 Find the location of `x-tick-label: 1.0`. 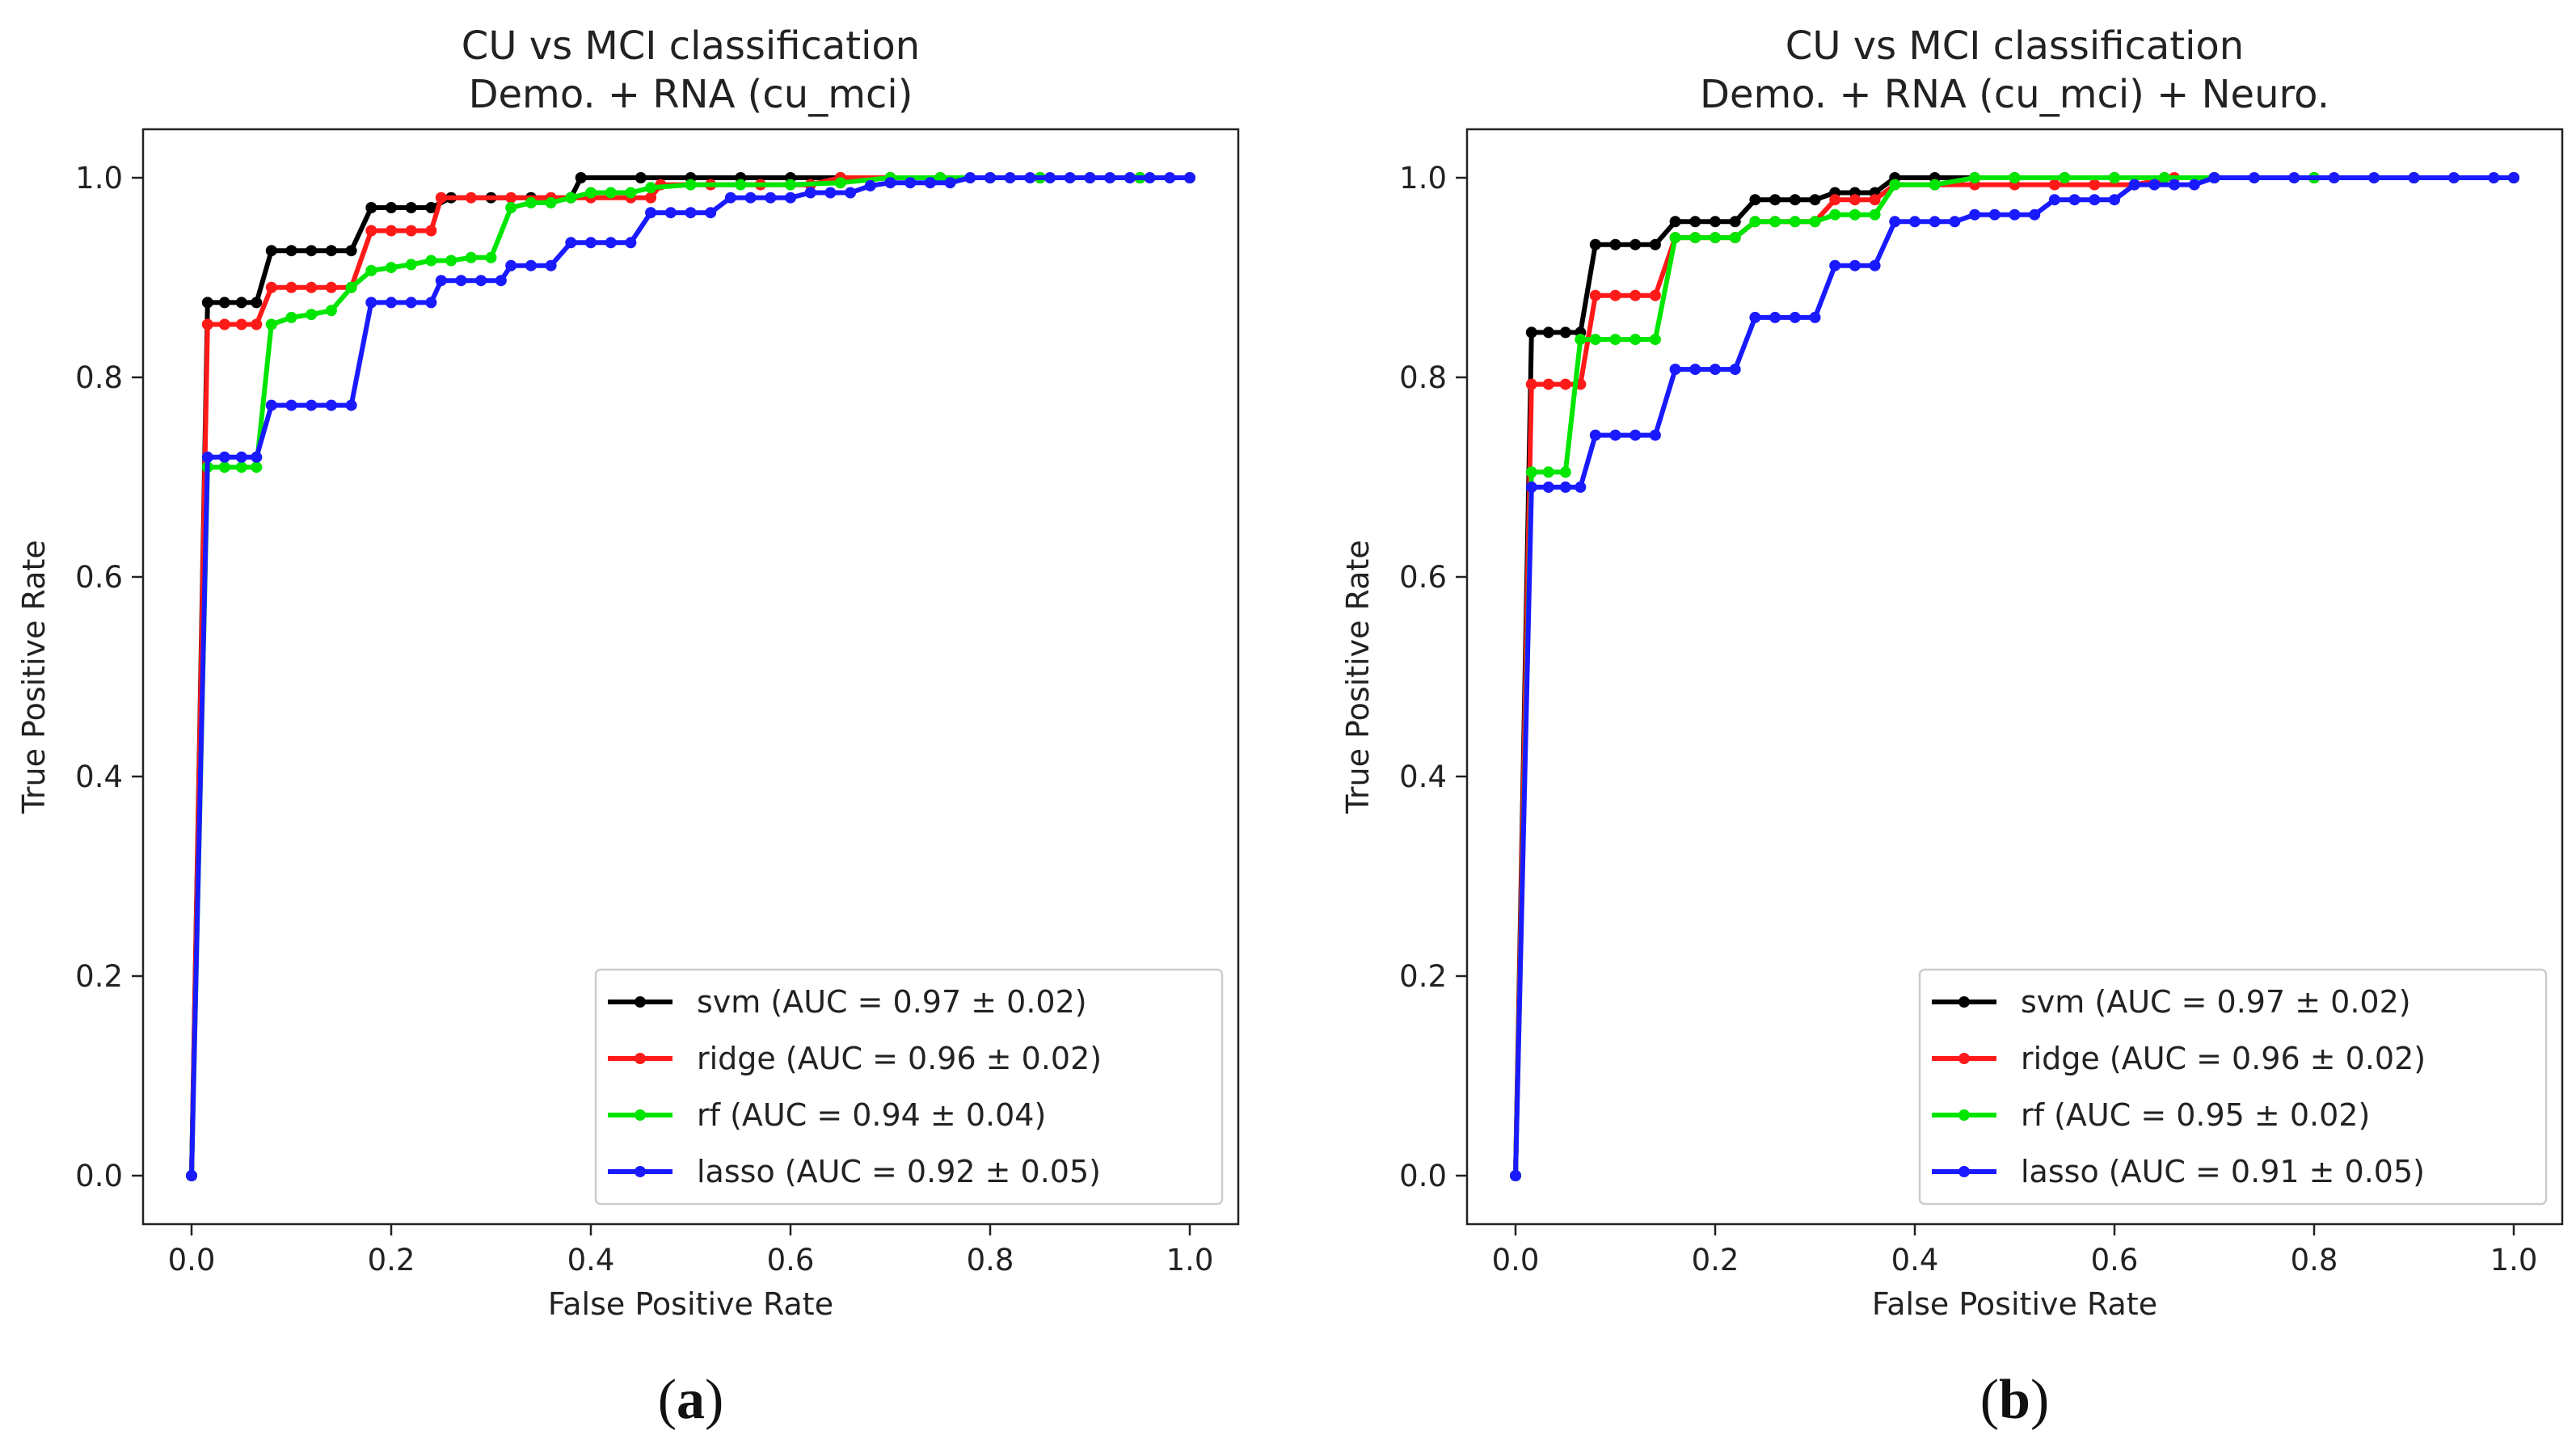

x-tick-label: 1.0 is located at coordinates (1190, 1260).